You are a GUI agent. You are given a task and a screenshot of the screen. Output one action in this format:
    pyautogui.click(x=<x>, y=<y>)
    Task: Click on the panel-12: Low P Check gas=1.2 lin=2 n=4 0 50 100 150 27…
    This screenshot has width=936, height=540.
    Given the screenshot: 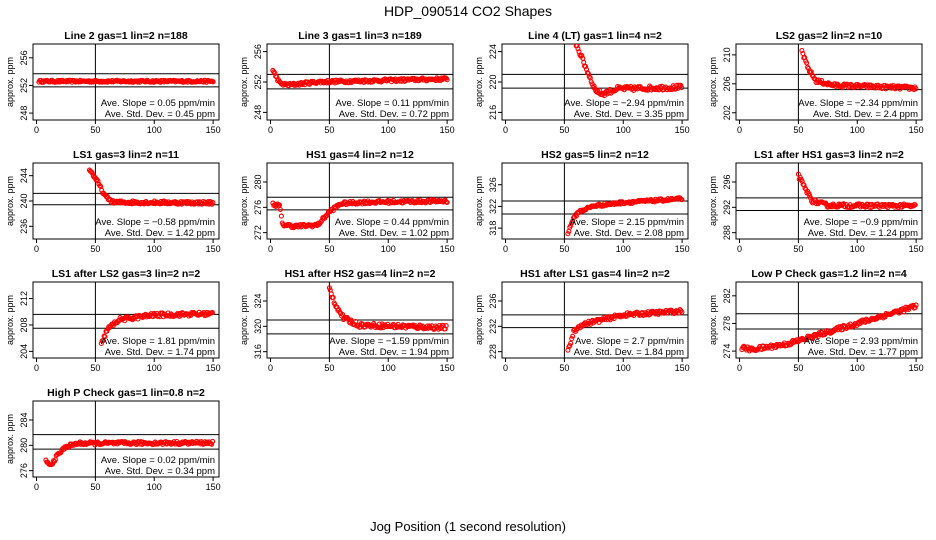 What is the action you would take?
    pyautogui.click(x=816, y=320)
    